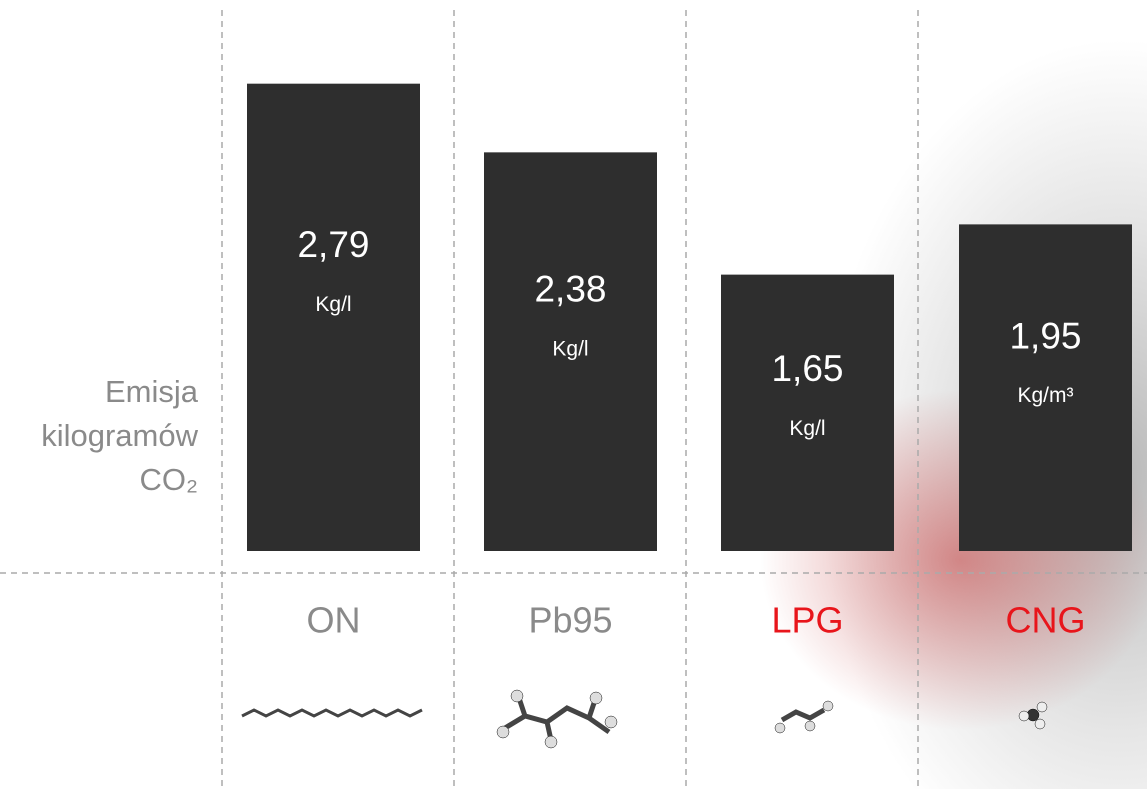  I want to click on value-label: 2,79, so click(333, 244).